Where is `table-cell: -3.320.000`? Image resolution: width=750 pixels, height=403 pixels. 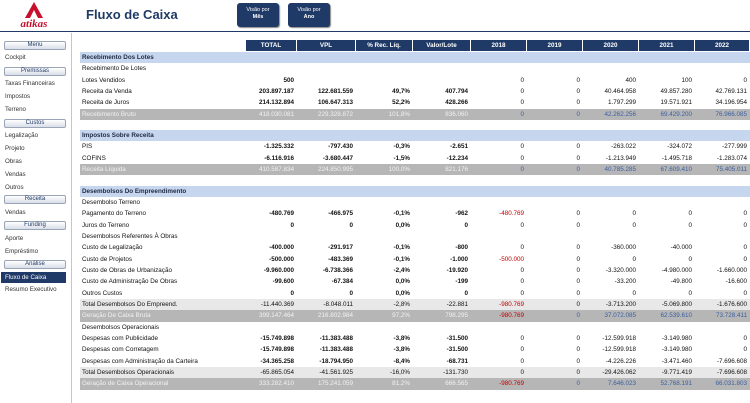 table-cell: -3.320.000 is located at coordinates (620, 270).